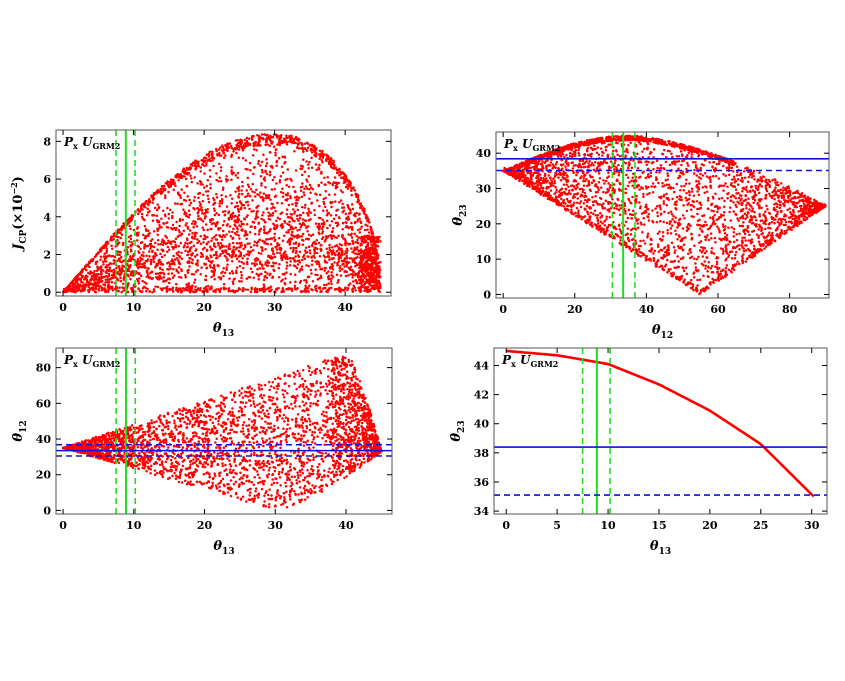 The height and width of the screenshot is (681, 845). I want to click on plot-area, so click(222, 213).